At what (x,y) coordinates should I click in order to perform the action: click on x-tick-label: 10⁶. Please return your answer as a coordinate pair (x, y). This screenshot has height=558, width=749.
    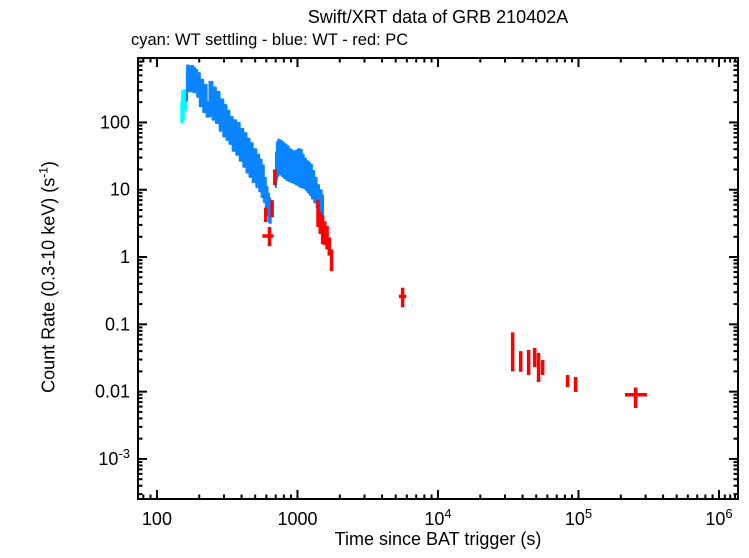
    Looking at the image, I should click on (718, 517).